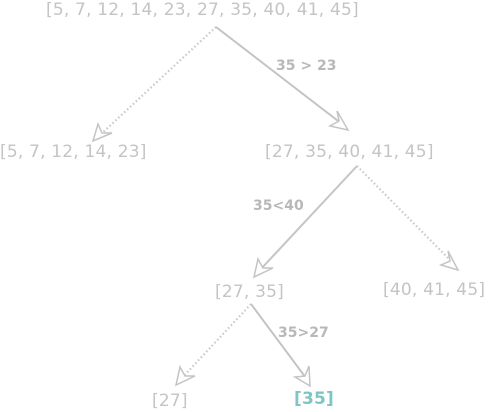 Image resolution: width=499 pixels, height=412 pixels. What do you see at coordinates (338, 121) in the screenshot?
I see `arrowhead-root-to-right` at bounding box center [338, 121].